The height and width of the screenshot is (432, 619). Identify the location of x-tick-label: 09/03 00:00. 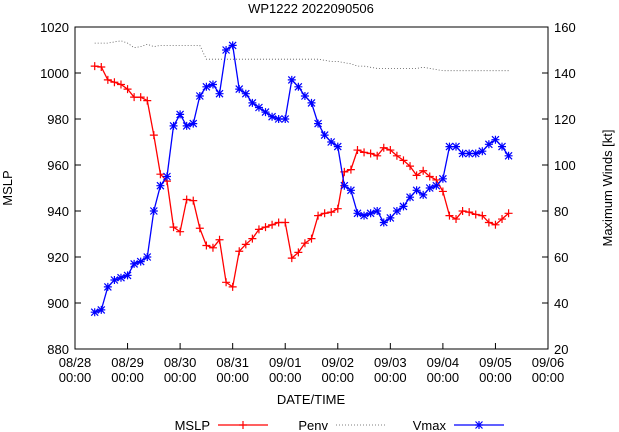
(390, 370).